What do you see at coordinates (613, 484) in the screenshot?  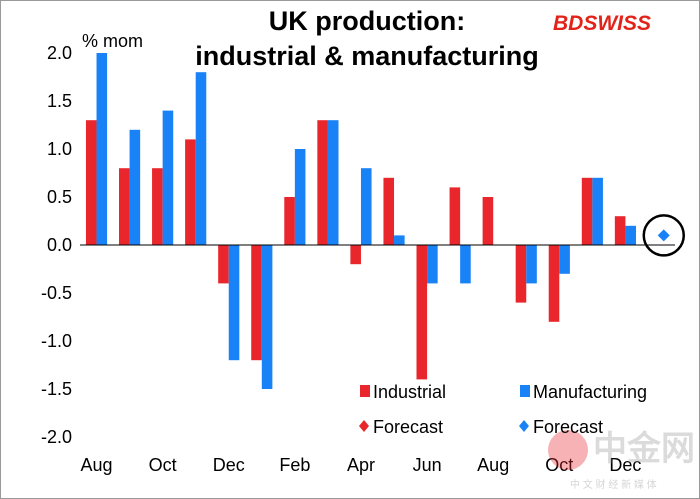 I see `watermark-subtext: 中 文 财 经 新 媒 体` at bounding box center [613, 484].